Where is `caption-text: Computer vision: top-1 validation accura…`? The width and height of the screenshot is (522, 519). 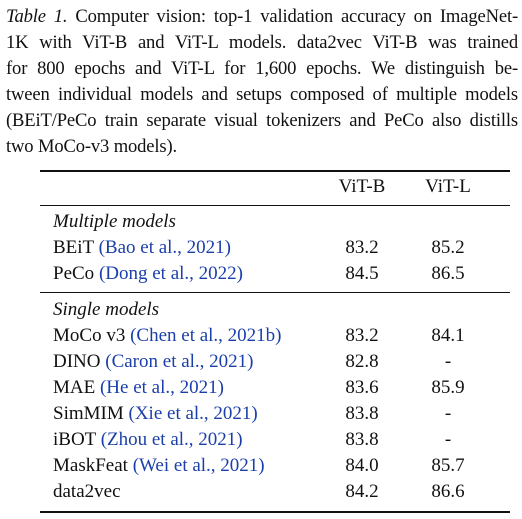 caption-text: Computer vision: top-1 validation accura… is located at coordinates (293, 16).